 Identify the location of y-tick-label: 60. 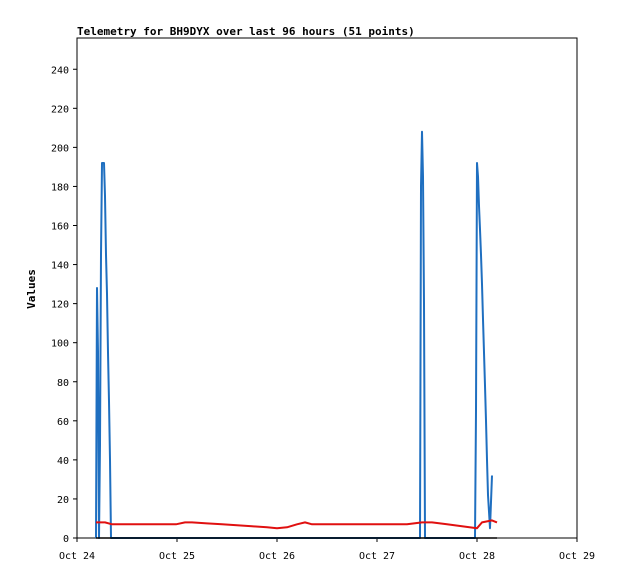
(63, 422).